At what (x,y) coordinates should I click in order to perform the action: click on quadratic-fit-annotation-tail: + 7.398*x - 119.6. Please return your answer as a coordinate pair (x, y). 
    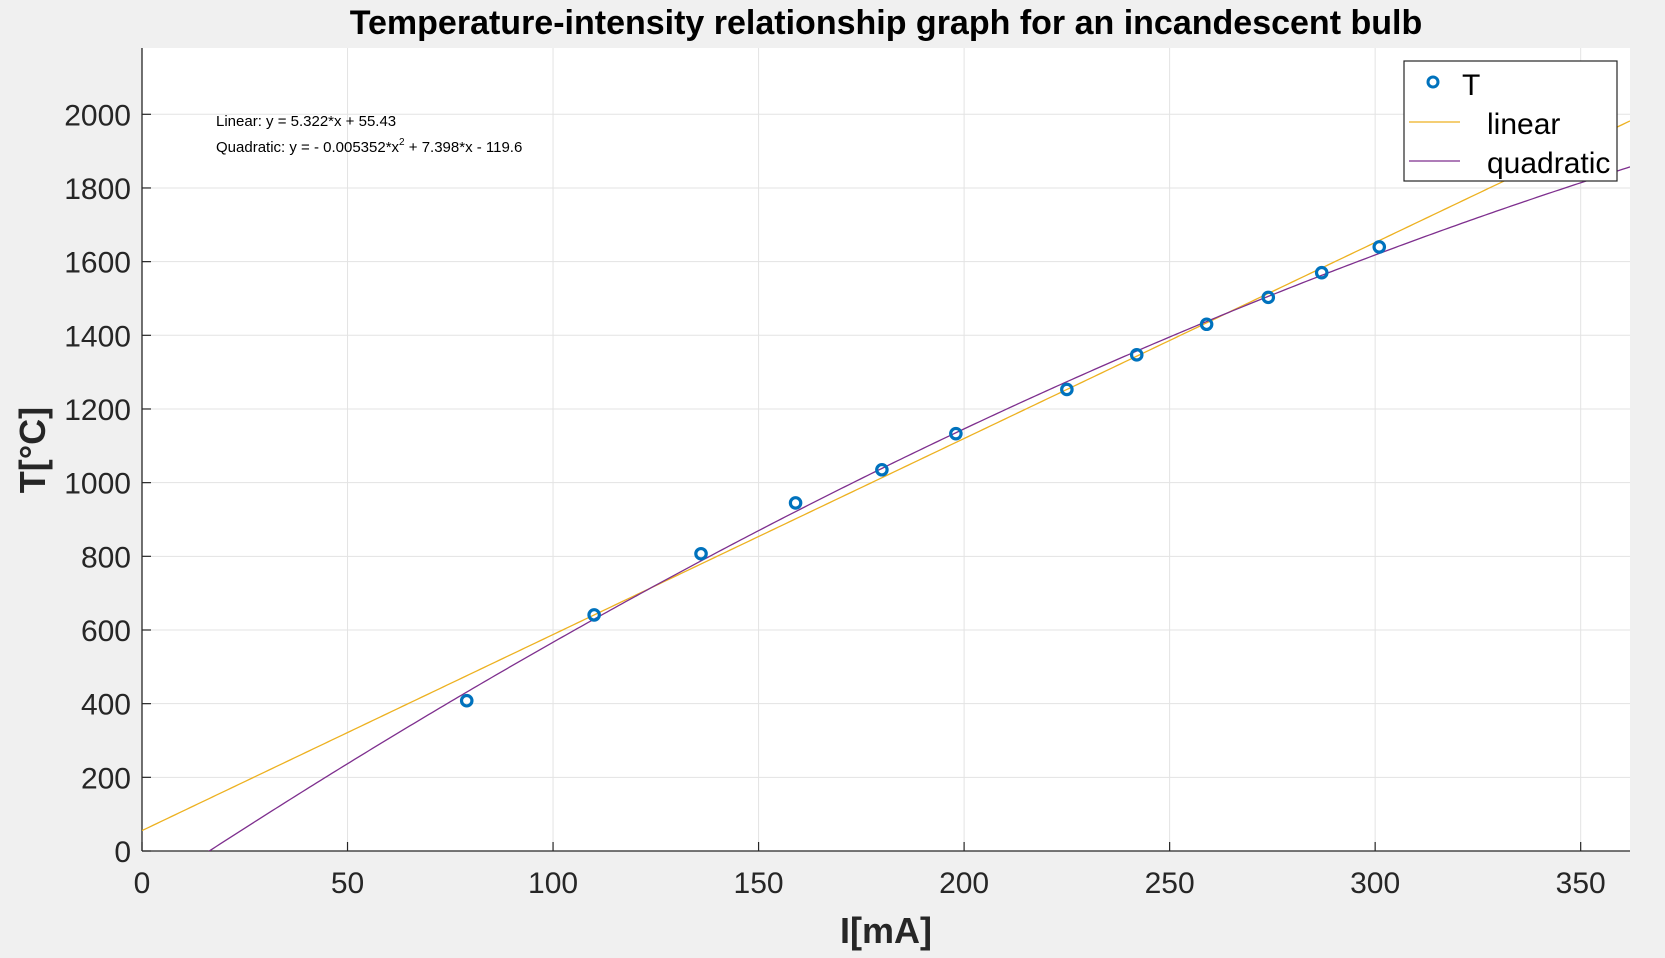
    Looking at the image, I should click on (464, 147).